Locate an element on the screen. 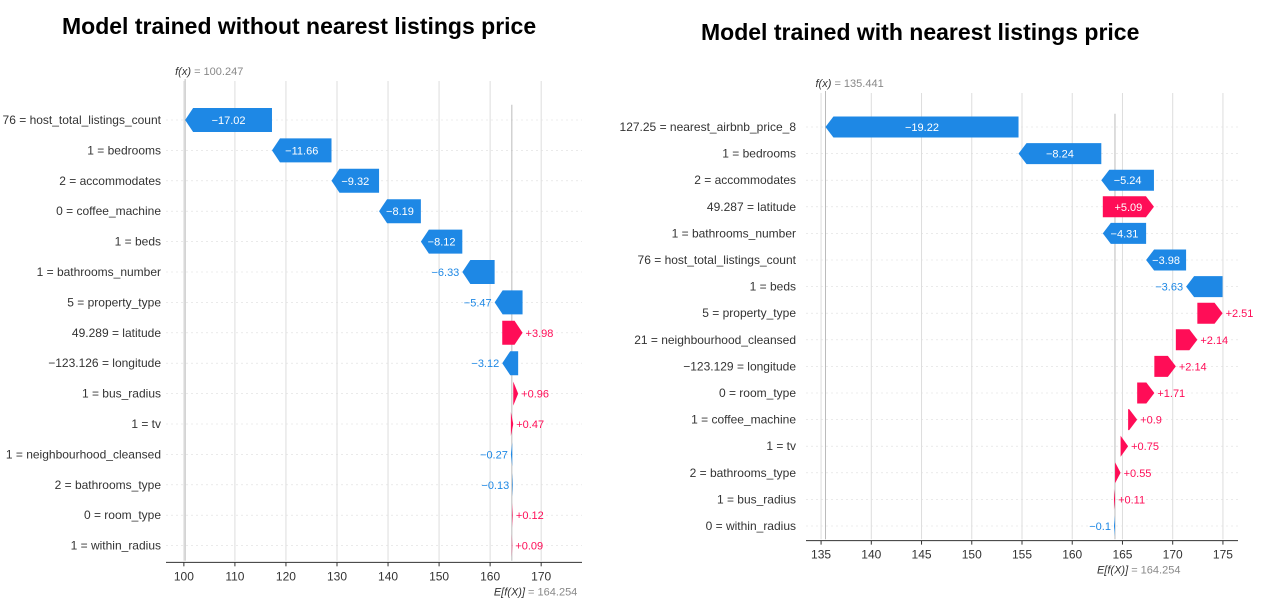 The height and width of the screenshot is (614, 1270). value-label-0: −19.22 is located at coordinates (922, 128).